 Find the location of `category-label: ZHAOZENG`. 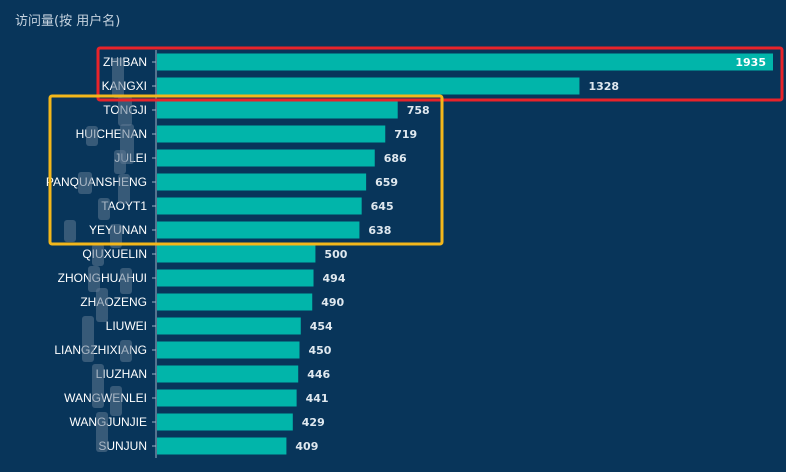

category-label: ZHAOZENG is located at coordinates (113, 302).